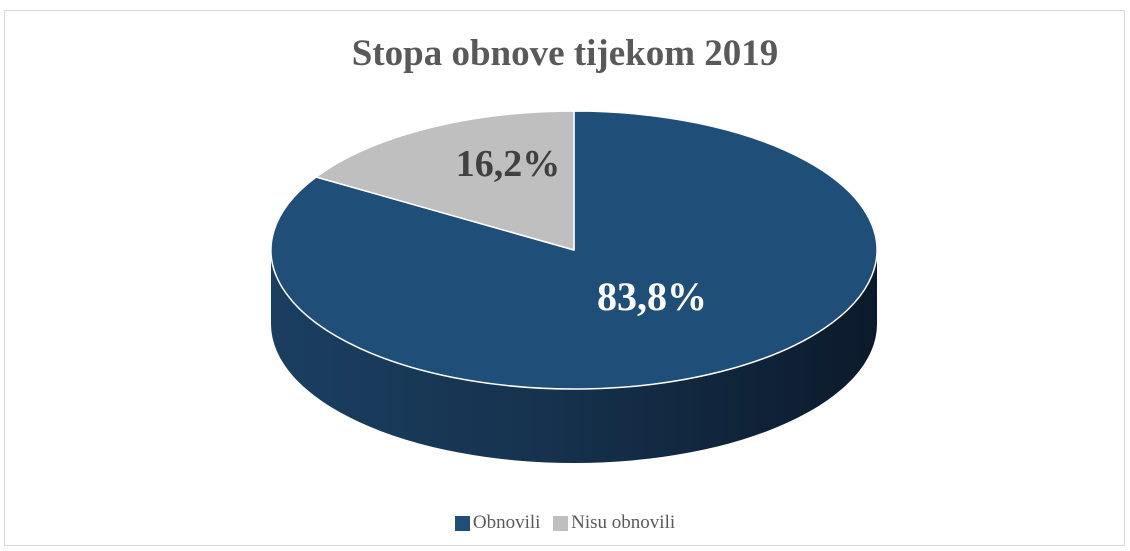 Image resolution: width=1130 pixels, height=551 pixels. Describe the element at coordinates (581, 231) in the screenshot. I see `pie-labels: 83,8% 16,2%` at that location.